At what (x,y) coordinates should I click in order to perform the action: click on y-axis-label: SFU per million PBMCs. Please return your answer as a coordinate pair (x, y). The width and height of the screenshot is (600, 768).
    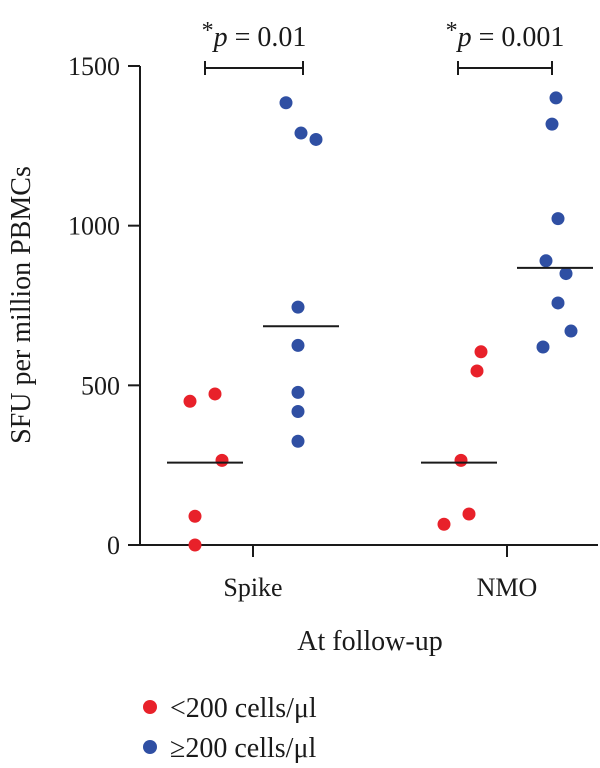
    Looking at the image, I should click on (21, 305).